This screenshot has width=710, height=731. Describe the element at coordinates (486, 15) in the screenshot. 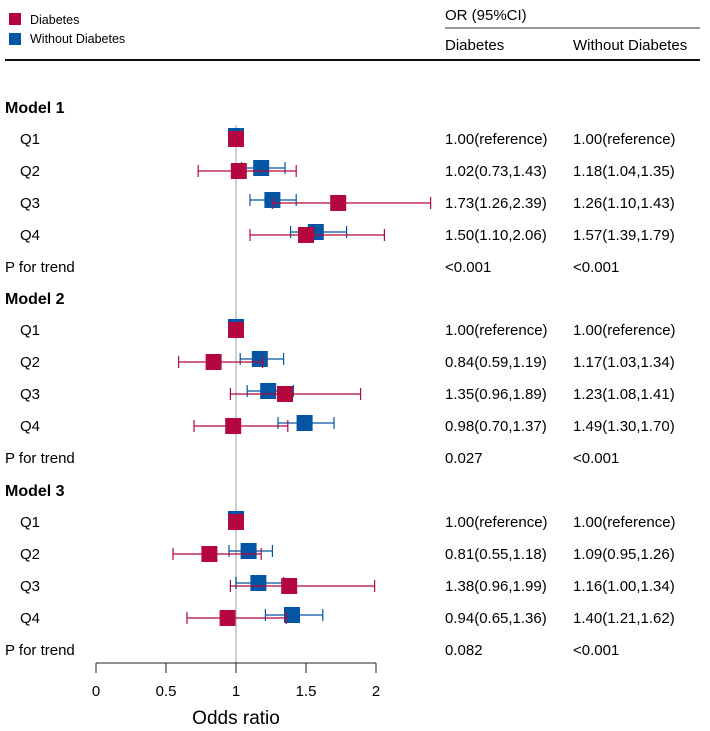

I see `header-or-group: OR (95%CI)` at that location.